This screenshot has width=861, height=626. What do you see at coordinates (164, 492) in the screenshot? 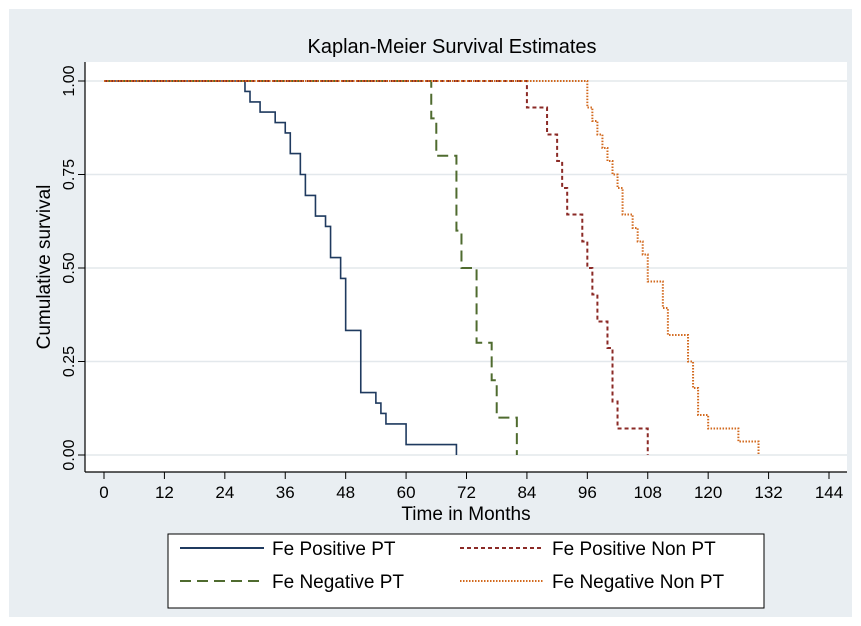
I see `x-tick-label: 12` at bounding box center [164, 492].